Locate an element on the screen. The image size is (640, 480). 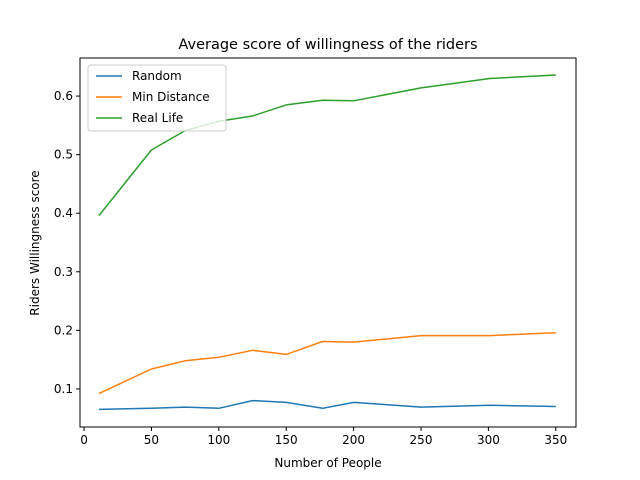
x-tick-label: 150 is located at coordinates (286, 440).